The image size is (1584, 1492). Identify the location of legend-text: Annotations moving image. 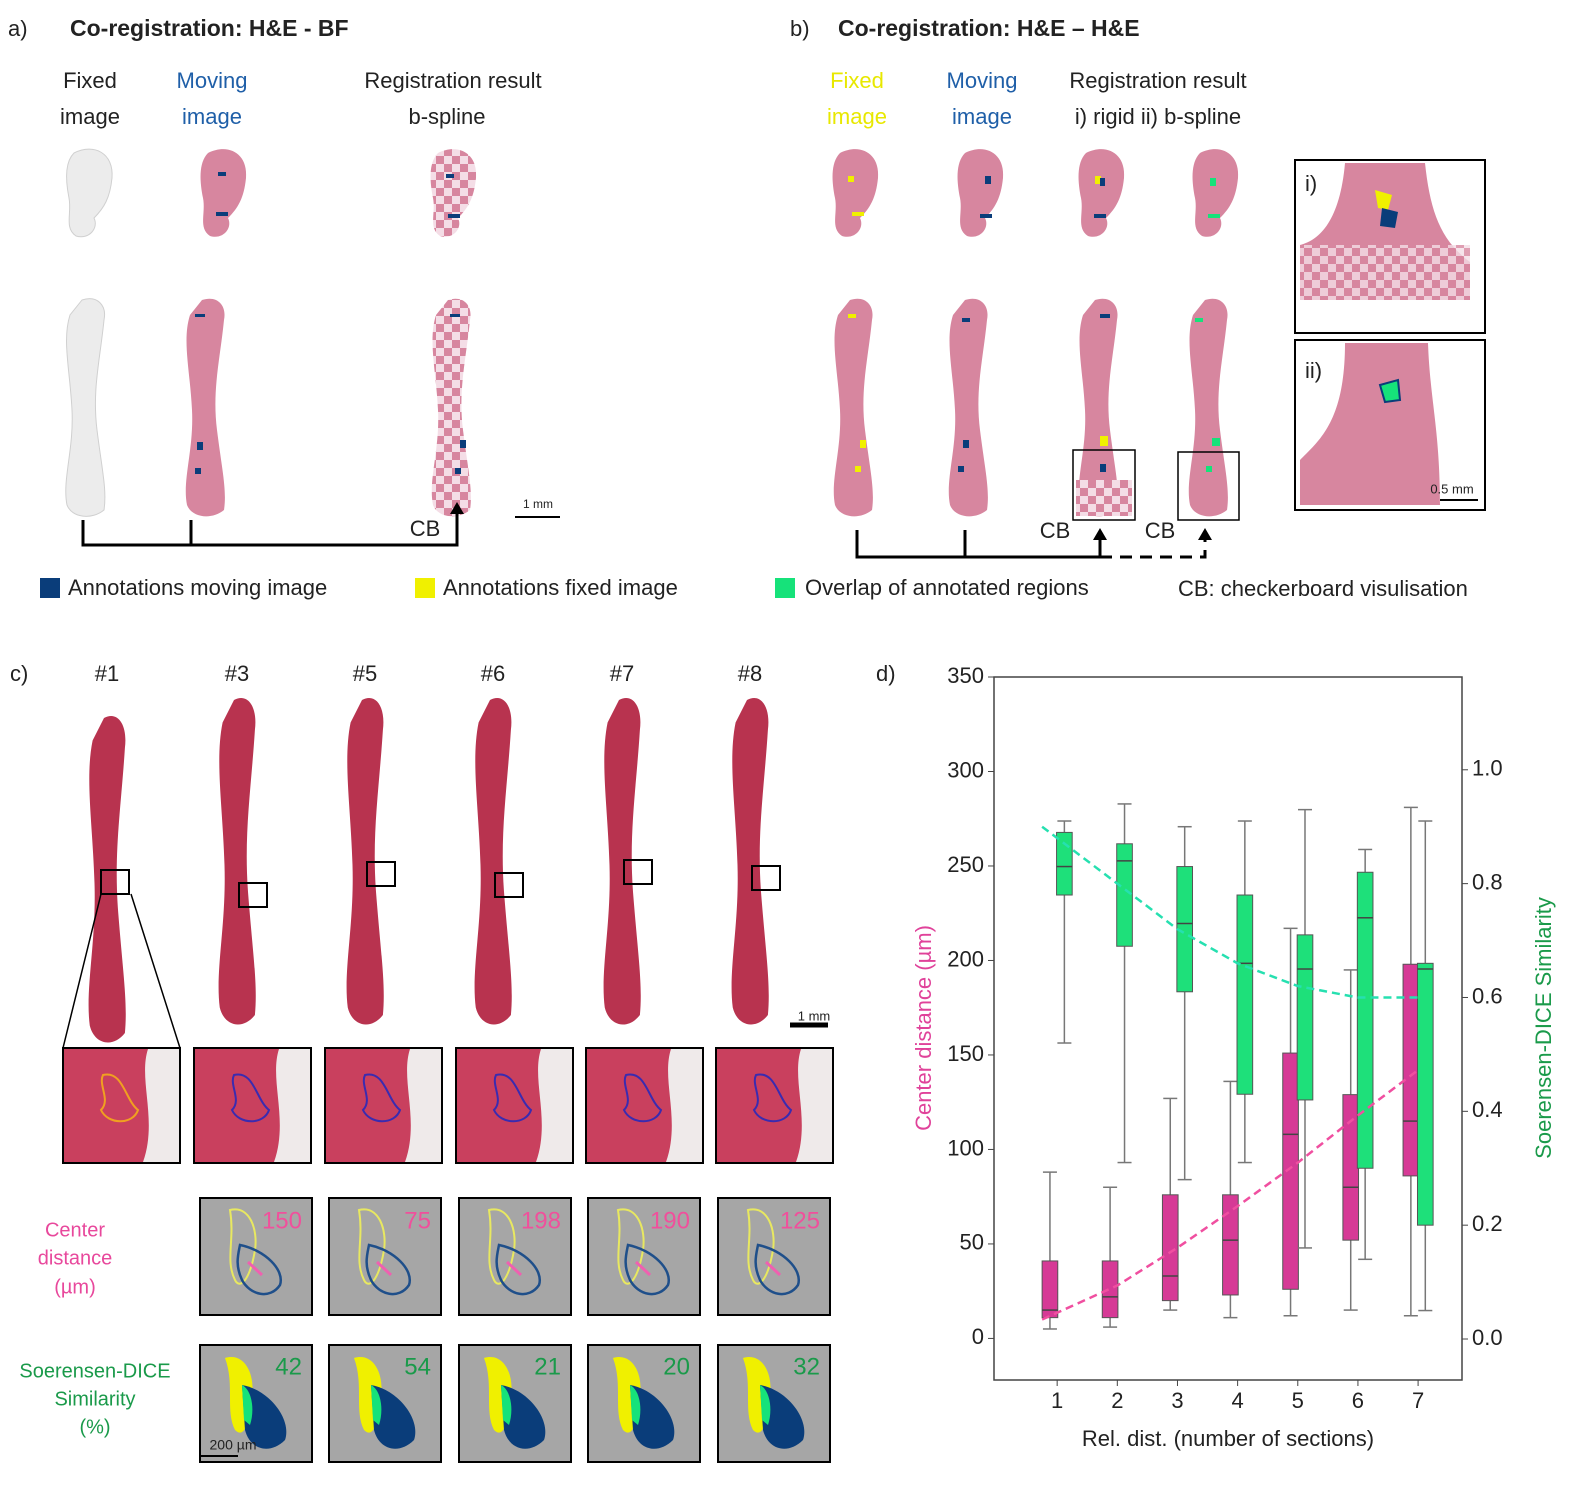
(197, 587).